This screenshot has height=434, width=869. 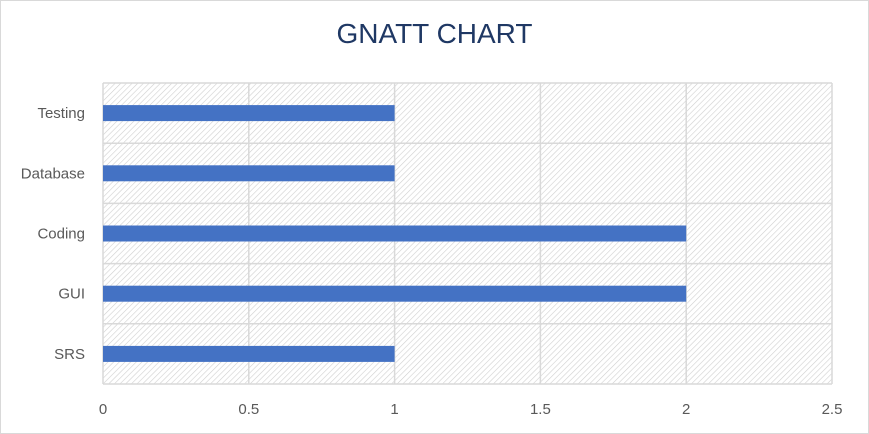 I want to click on bar-database, so click(x=249, y=173).